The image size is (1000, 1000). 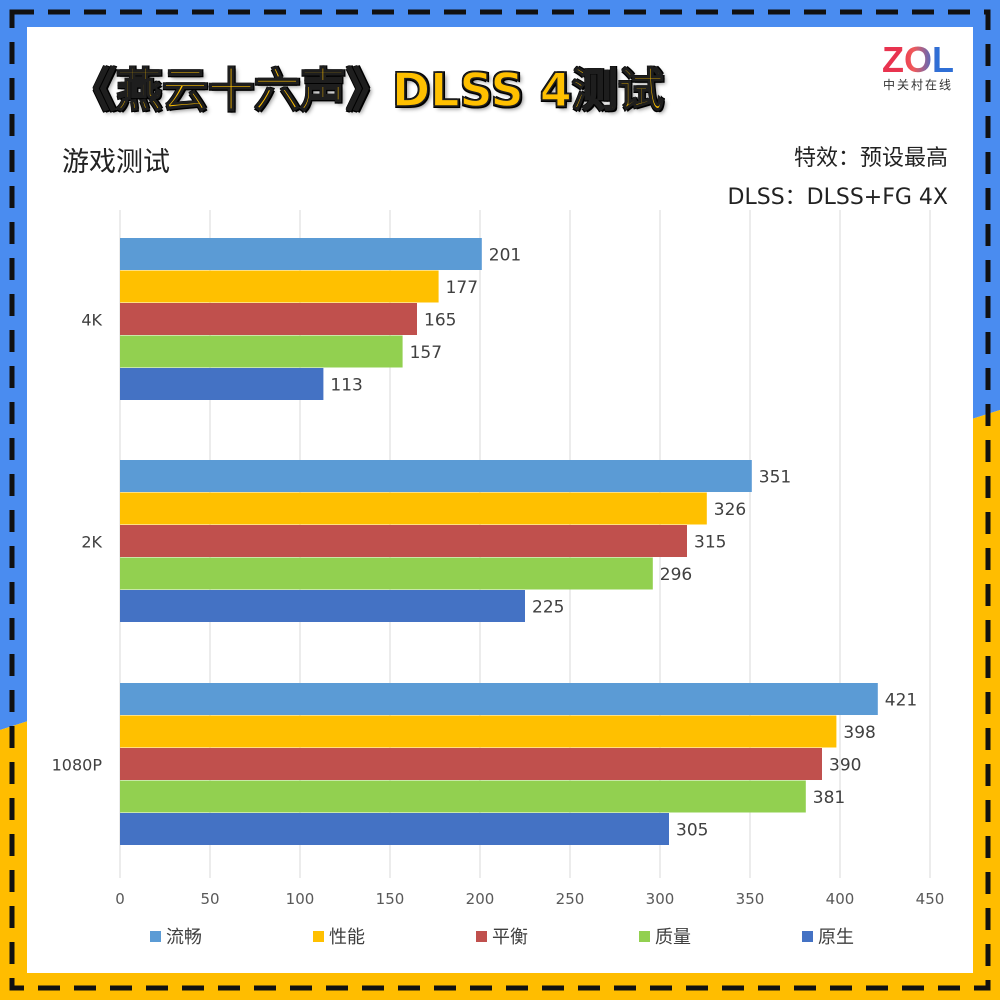 What do you see at coordinates (462, 288) in the screenshot?
I see `data-label: 177` at bounding box center [462, 288].